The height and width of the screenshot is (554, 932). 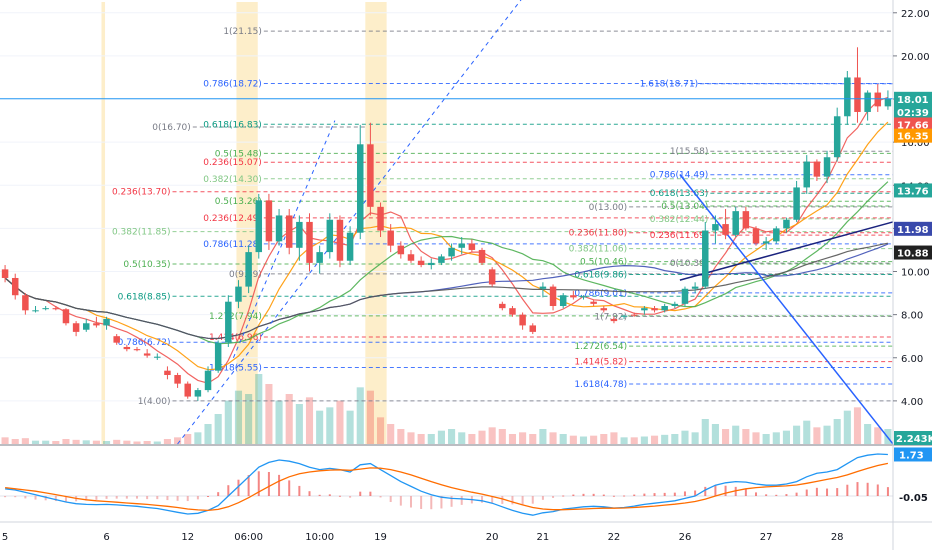 I want to click on fib-level-label: 1(21.15), so click(x=242, y=32).